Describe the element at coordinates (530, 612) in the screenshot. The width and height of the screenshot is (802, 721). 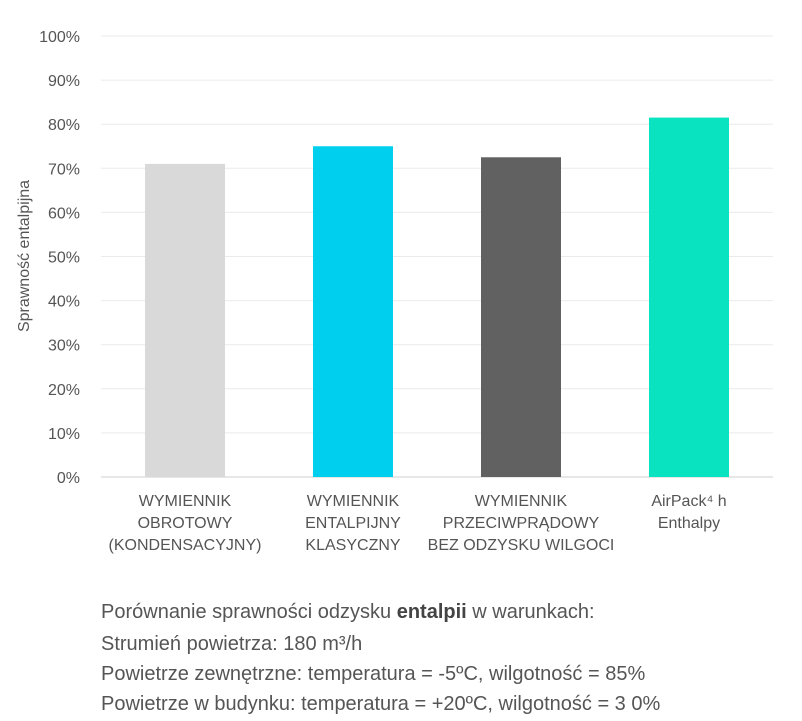
I see `caption-heading-suffix: w warunkach:` at that location.